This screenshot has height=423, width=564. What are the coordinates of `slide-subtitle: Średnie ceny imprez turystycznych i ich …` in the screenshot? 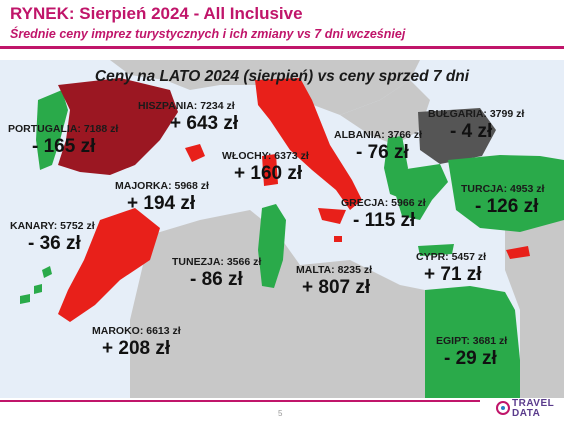 It's located at (208, 34).